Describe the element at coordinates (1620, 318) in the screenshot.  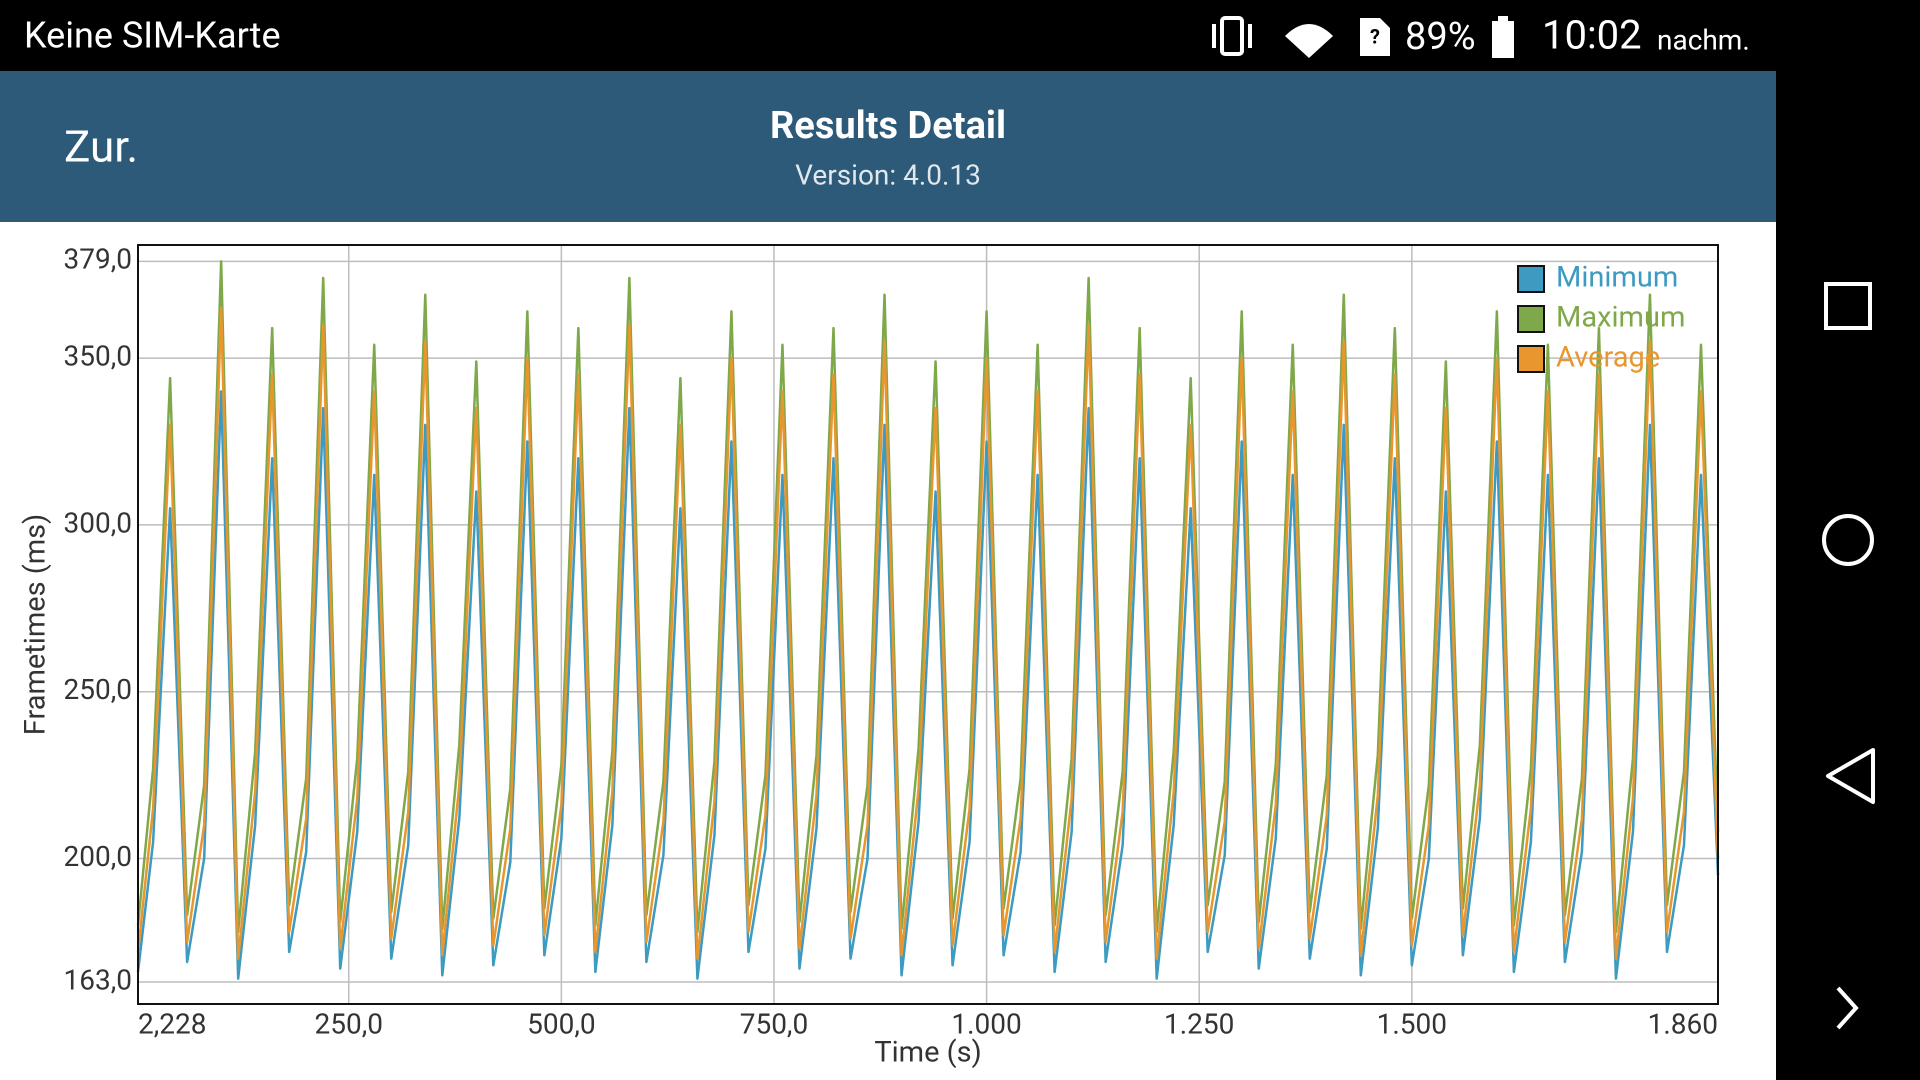
I see `legend-label: Maximum` at that location.